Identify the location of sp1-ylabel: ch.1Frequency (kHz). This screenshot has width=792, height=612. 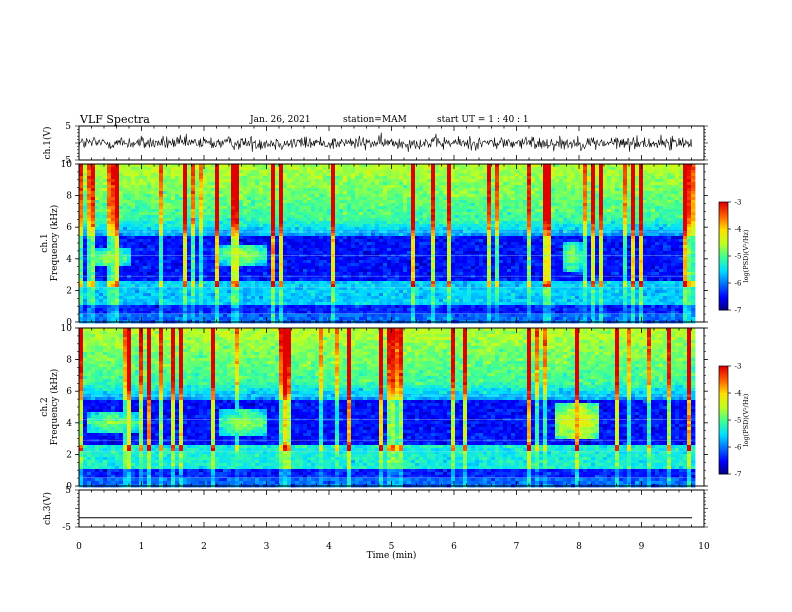
(50, 243).